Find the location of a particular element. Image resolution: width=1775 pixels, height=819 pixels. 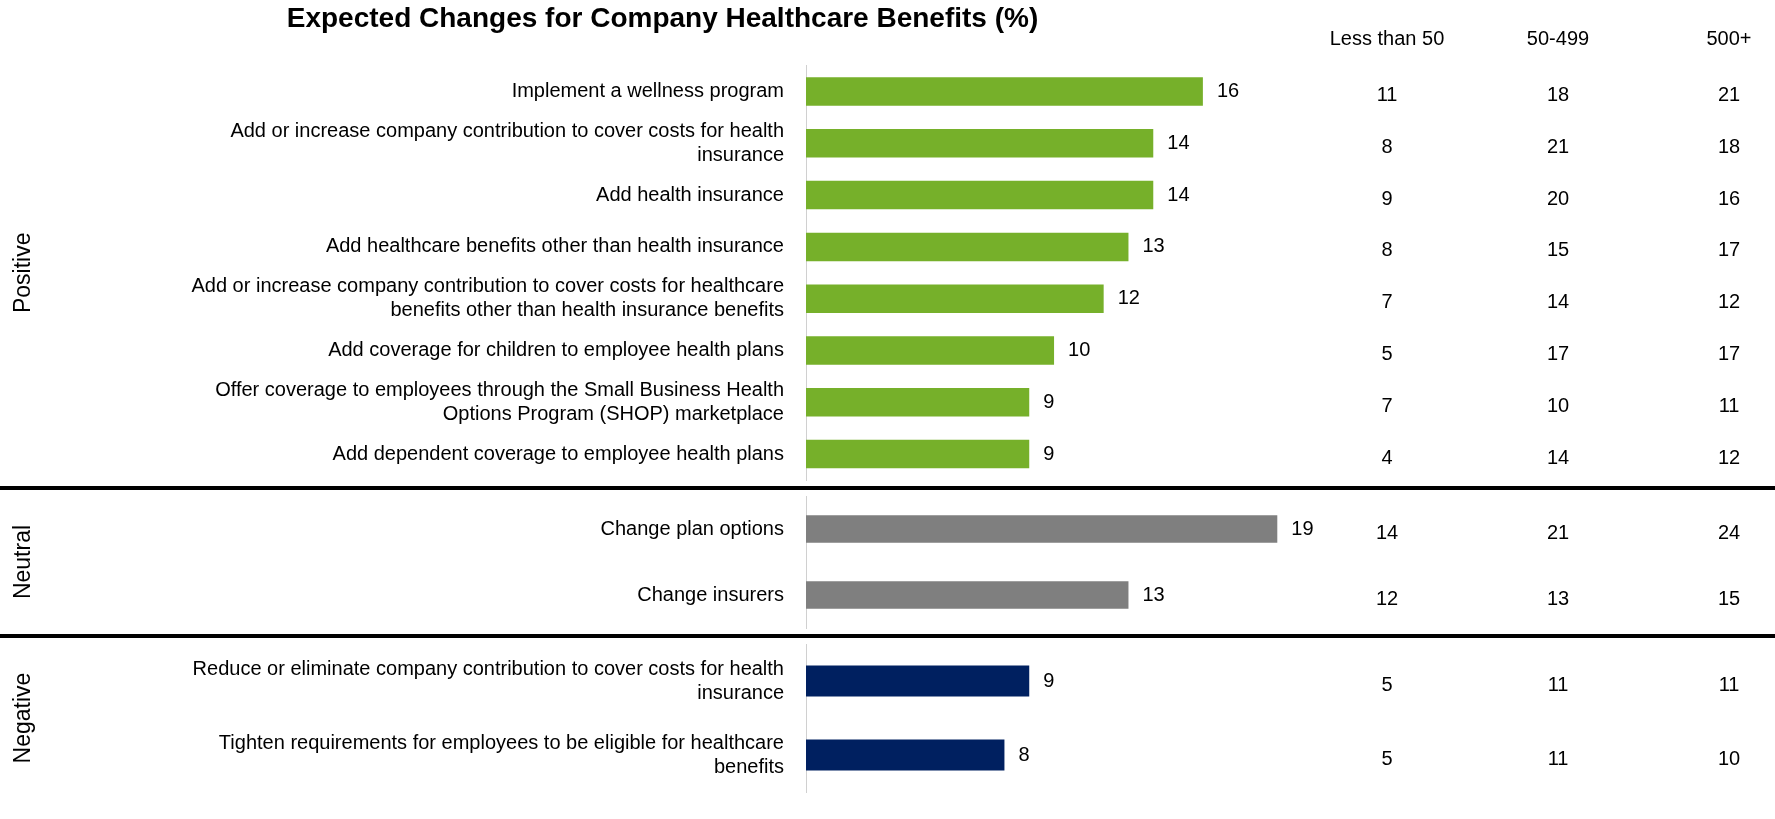

text: 9 is located at coordinates (1387, 197).